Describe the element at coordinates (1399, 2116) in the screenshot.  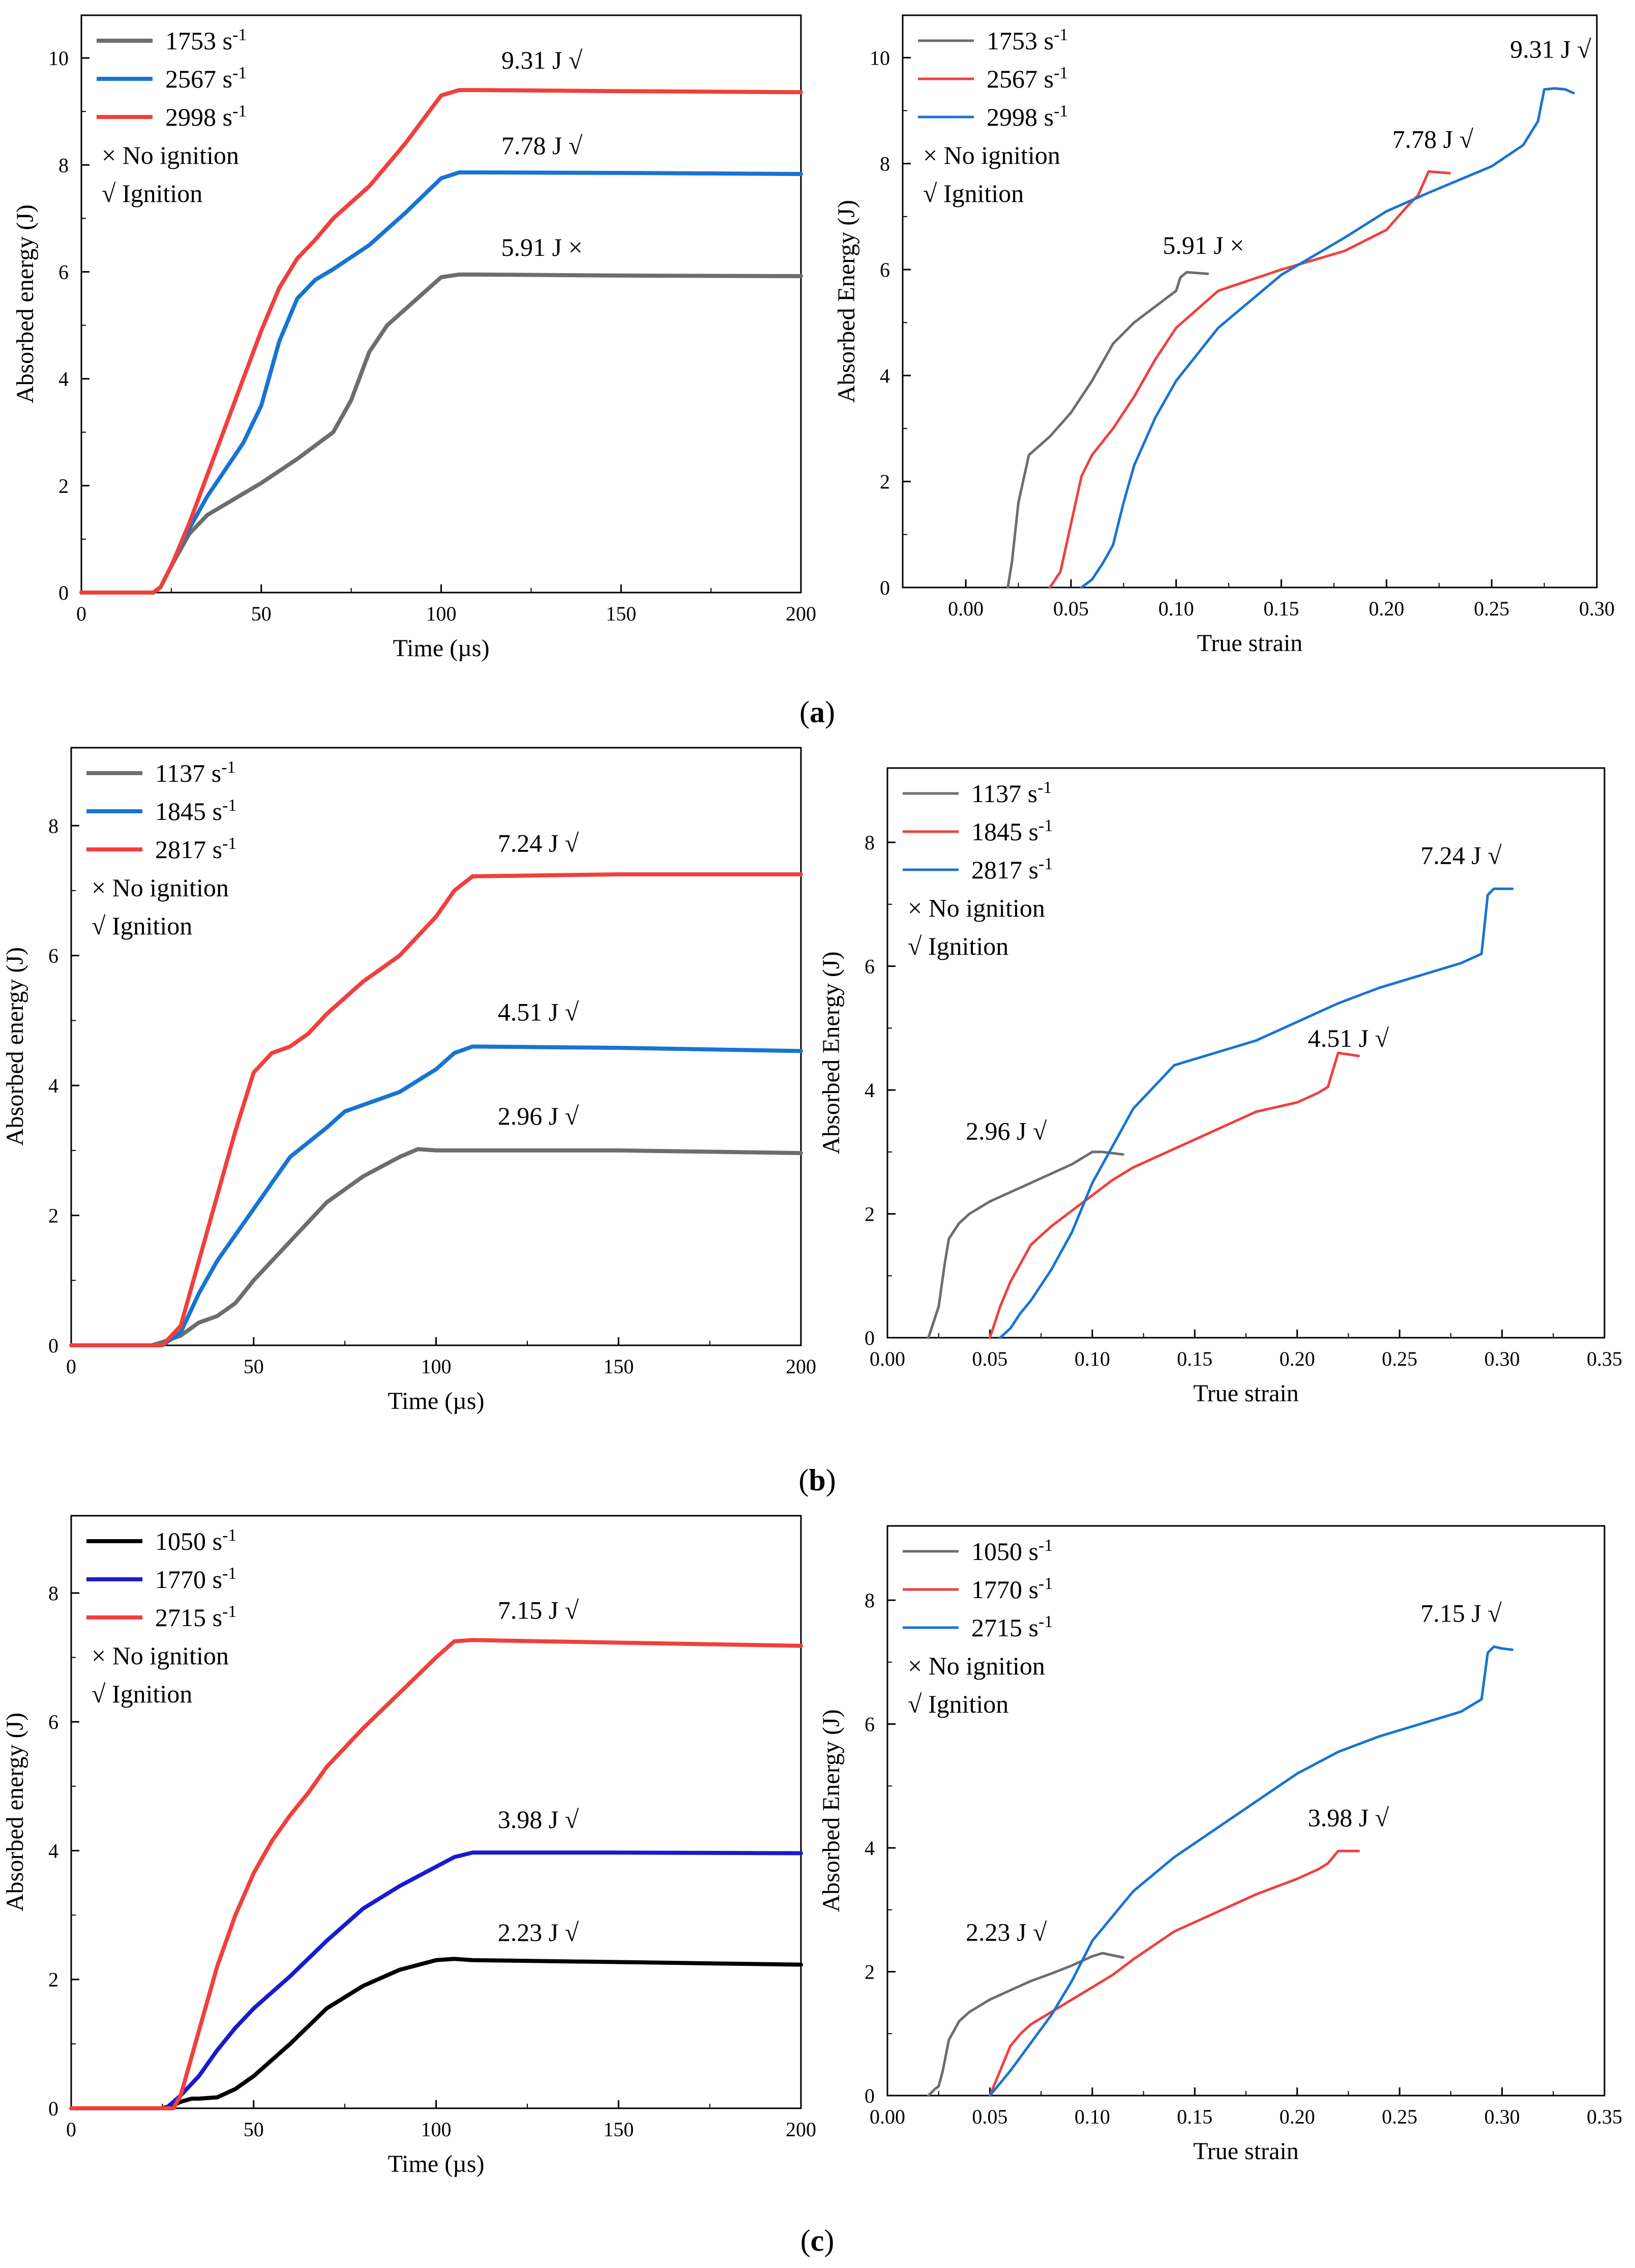
I see `x-tick-label: 0.25` at that location.